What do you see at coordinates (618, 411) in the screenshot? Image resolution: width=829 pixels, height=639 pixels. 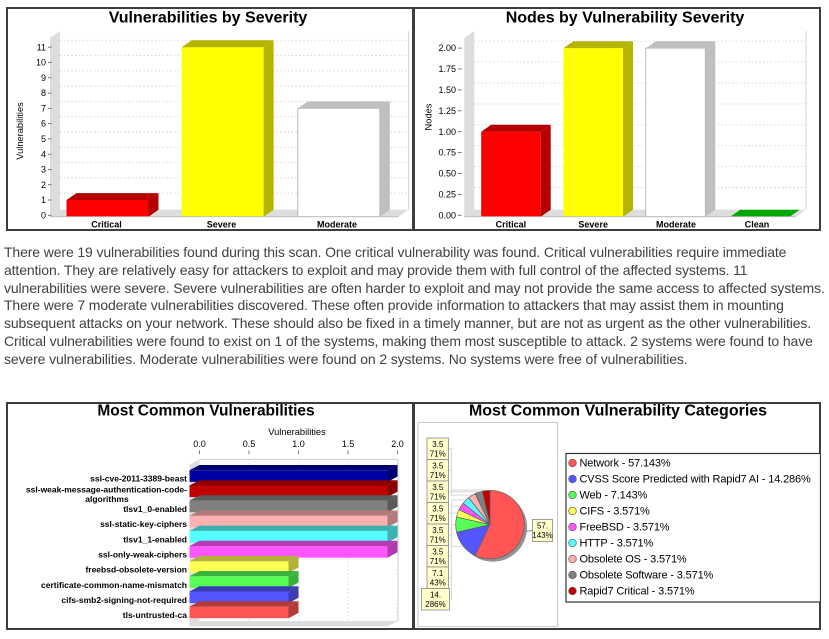 I see `svg-text:Most Common Vulnerability Cate: Most Common Vulnerability Categories` at bounding box center [618, 411].